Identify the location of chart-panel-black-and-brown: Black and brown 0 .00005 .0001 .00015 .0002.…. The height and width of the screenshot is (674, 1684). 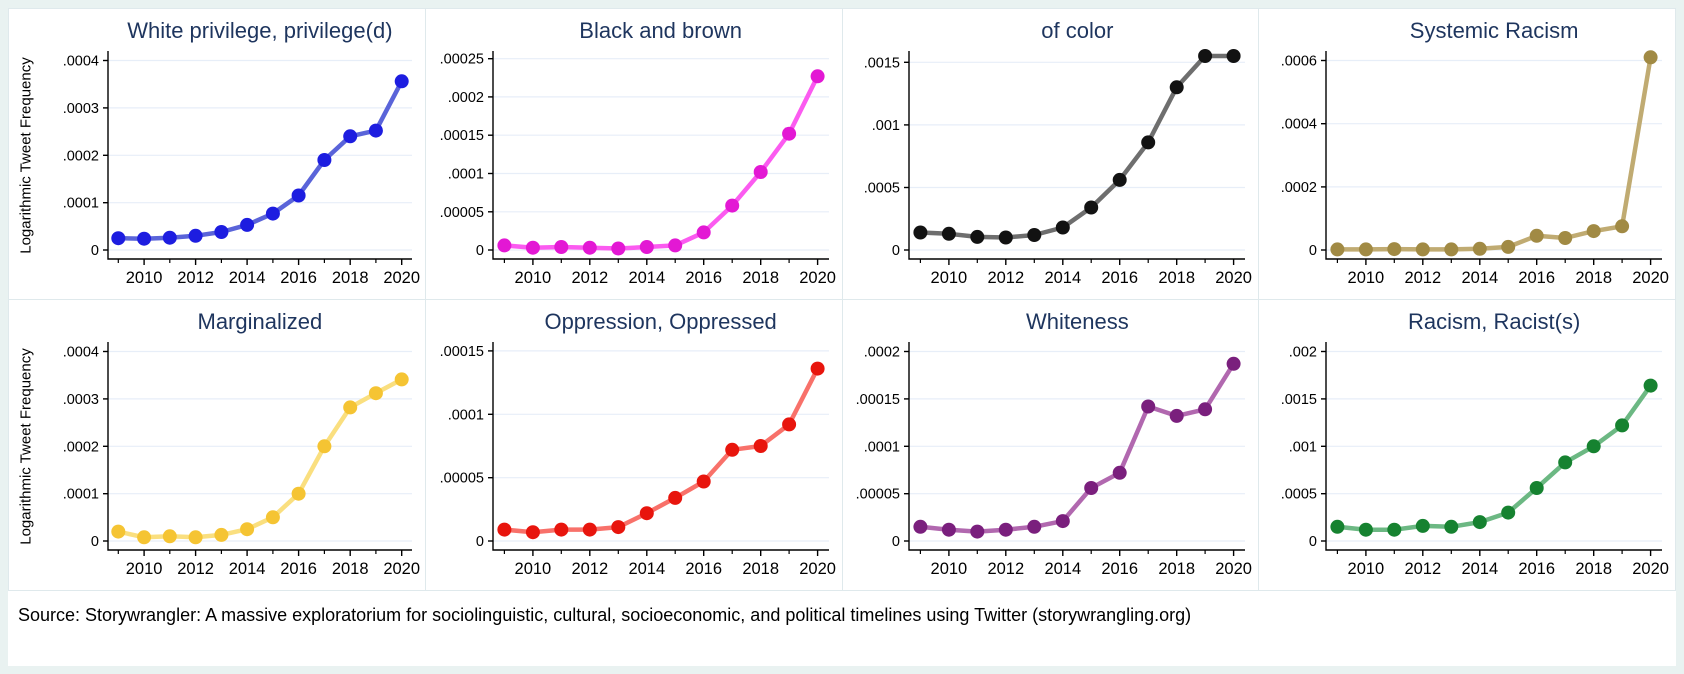
(633, 154).